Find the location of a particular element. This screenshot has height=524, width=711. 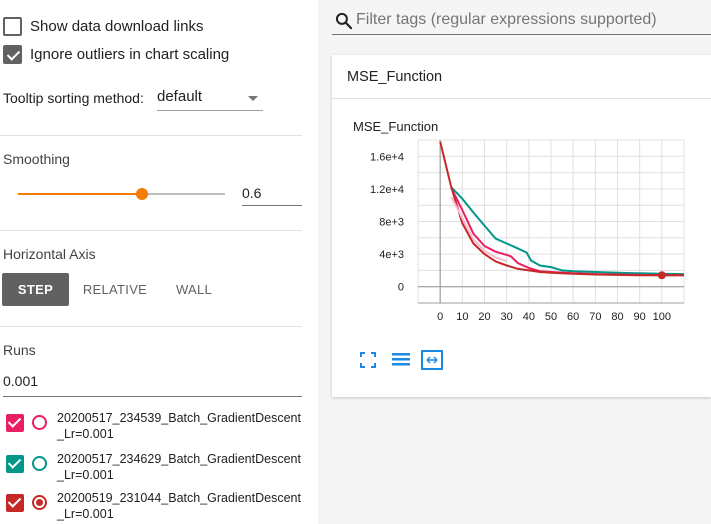

horizontal-axis-label: Horizontal Axis is located at coordinates (49, 254).